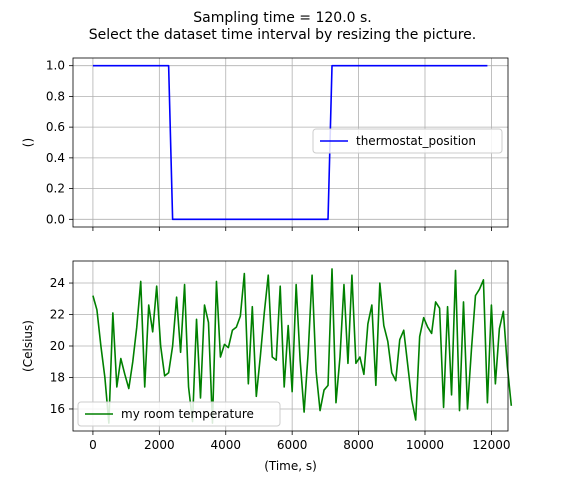 Image resolution: width=565 pixels, height=484 pixels. What do you see at coordinates (28, 346) in the screenshot?
I see `y-axis-label: (Celsius)` at bounding box center [28, 346].